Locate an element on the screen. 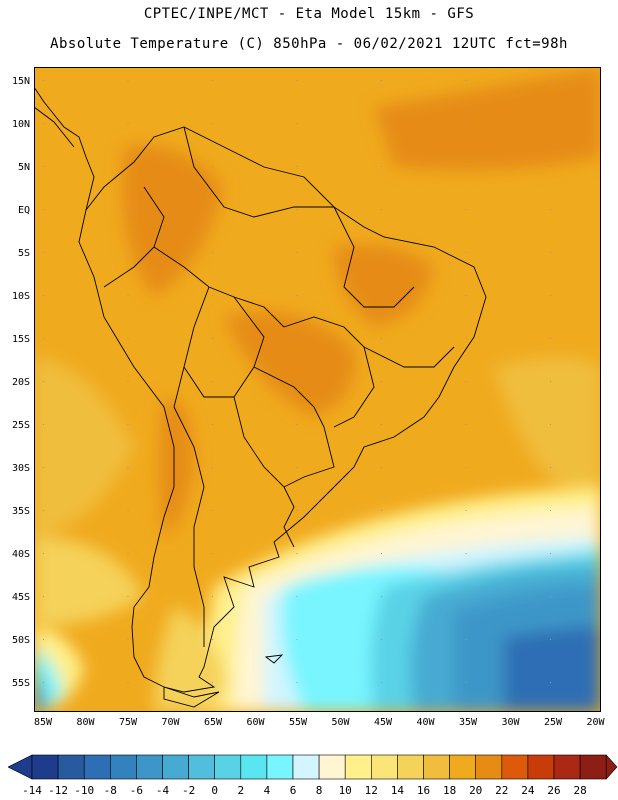 This screenshot has width=618, height=800. title-line-1: CPTEC/INPE/MCT - Eta Model 15km - GFS is located at coordinates (309, 14).